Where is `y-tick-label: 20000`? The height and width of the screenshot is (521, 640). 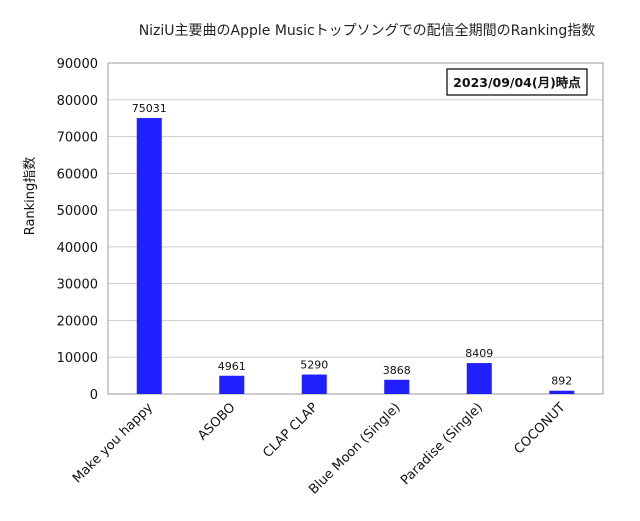 y-tick-label: 20000 is located at coordinates (77, 321).